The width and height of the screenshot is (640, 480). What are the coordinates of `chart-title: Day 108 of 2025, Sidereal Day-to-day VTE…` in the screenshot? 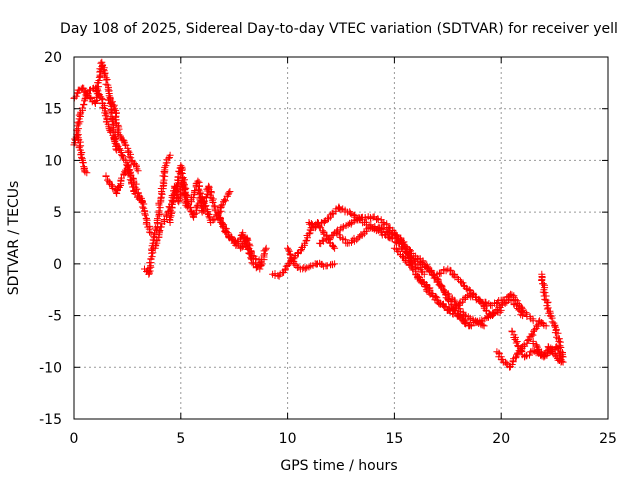 It's located at (339, 29).